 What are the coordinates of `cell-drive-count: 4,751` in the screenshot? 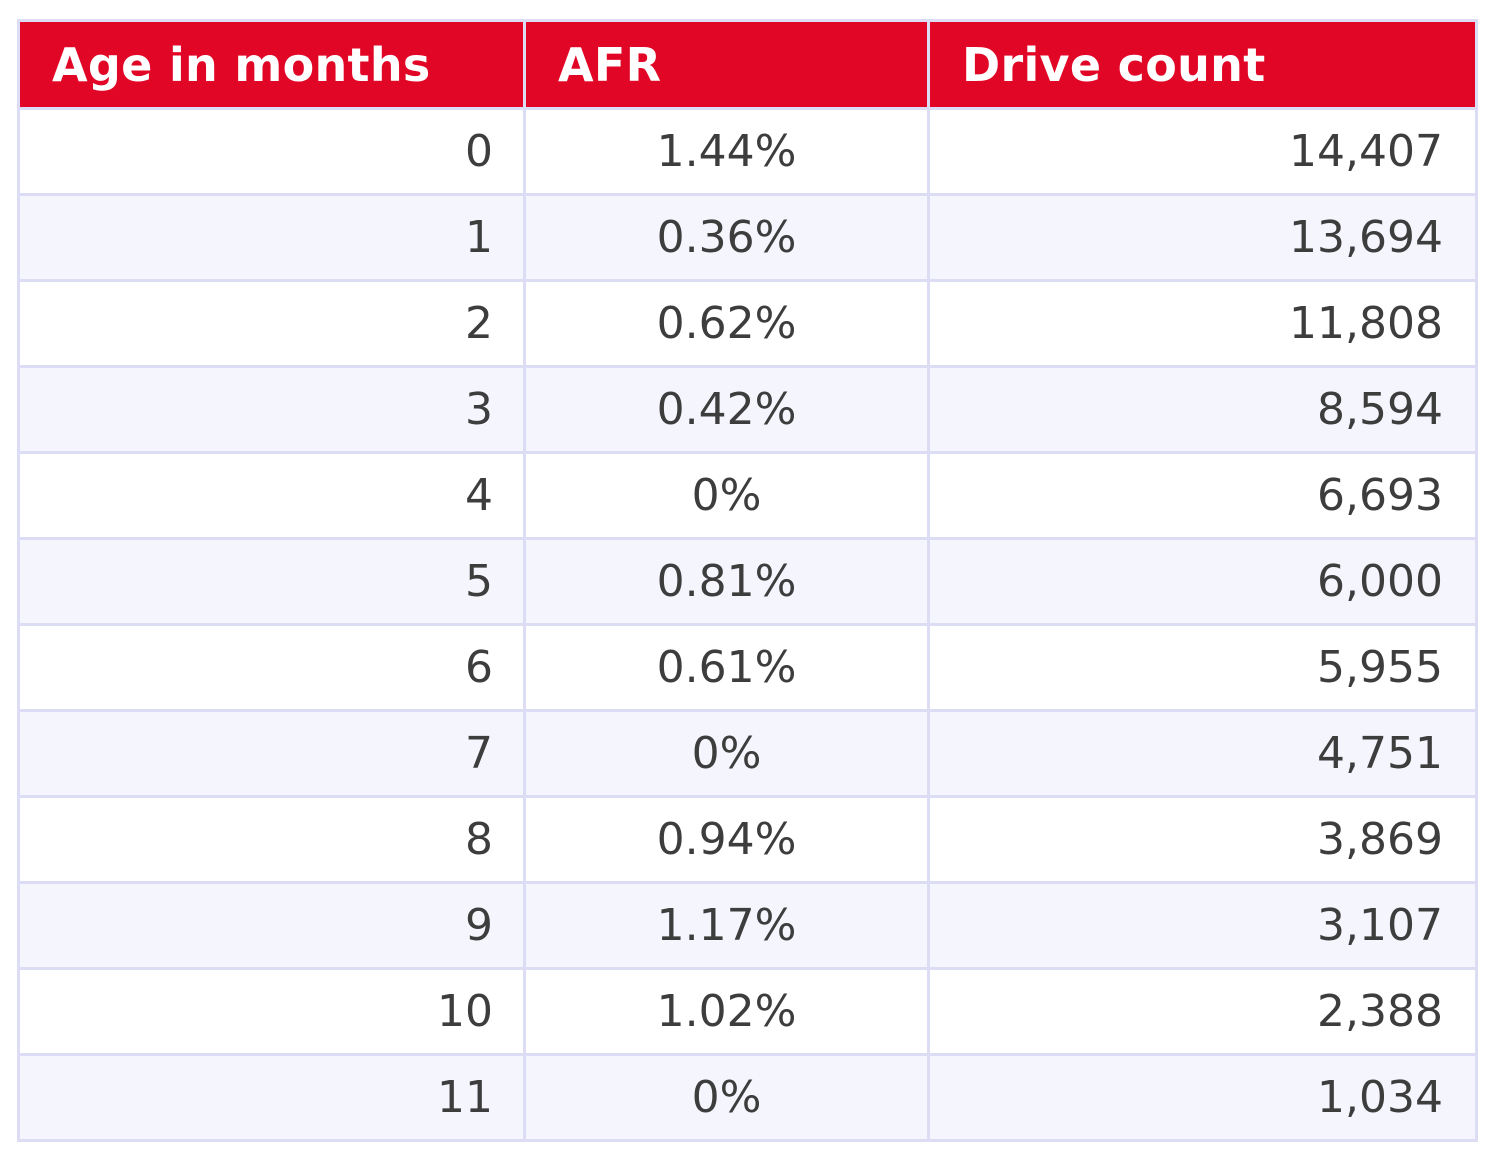 It's located at (1202, 753).